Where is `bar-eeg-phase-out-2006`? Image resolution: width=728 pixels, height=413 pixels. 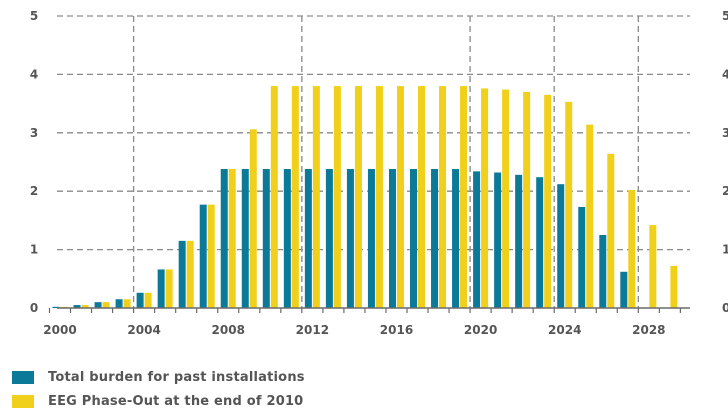
bar-eeg-phase-out-2006 is located at coordinates (190, 274).